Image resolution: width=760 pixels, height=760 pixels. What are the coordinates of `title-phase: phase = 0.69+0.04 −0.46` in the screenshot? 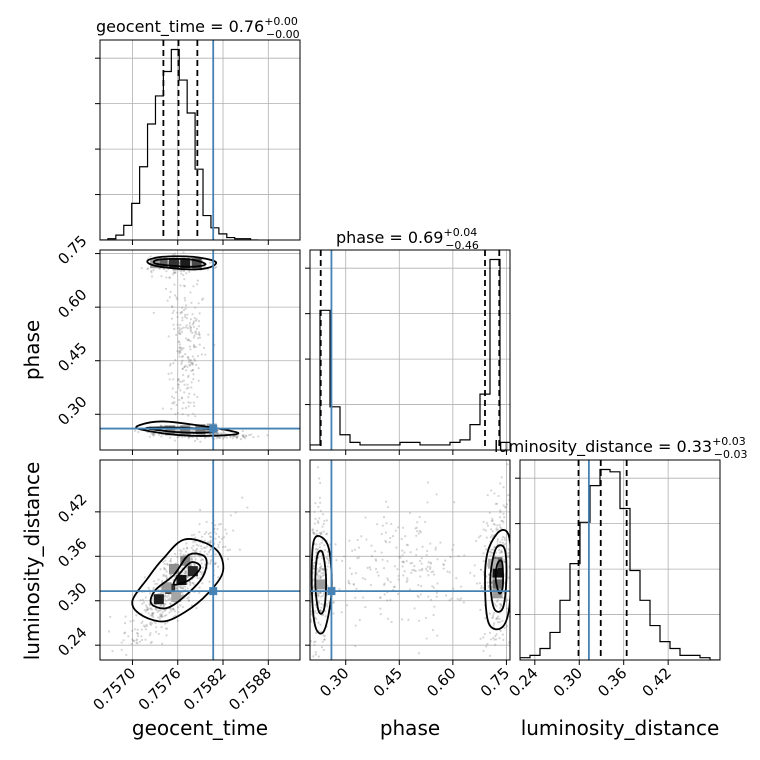 It's located at (407, 239).